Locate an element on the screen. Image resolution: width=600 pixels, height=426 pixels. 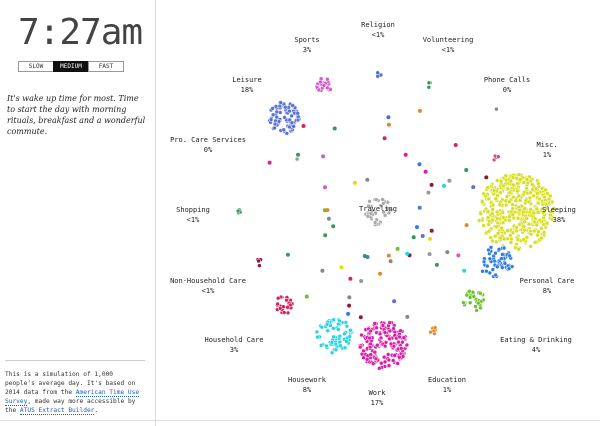
activity-label-household-care: Household Care 3% is located at coordinates (233, 345).